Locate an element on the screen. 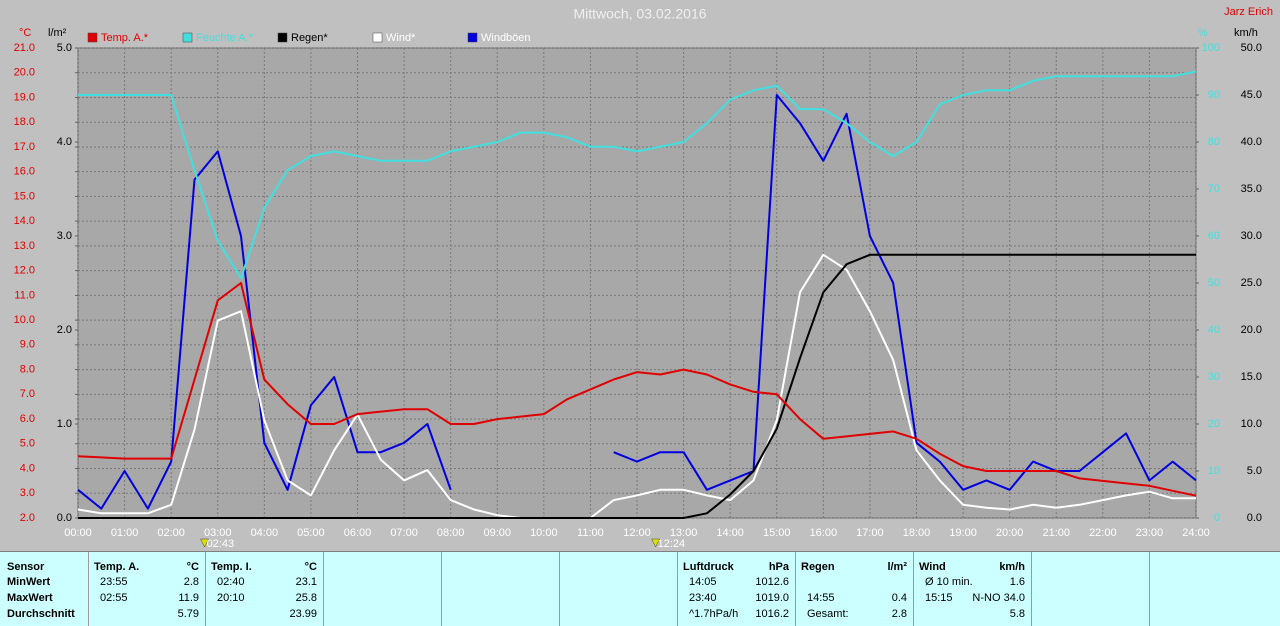 The width and height of the screenshot is (1280, 626). x-tick-label: 17:00 is located at coordinates (870, 533).